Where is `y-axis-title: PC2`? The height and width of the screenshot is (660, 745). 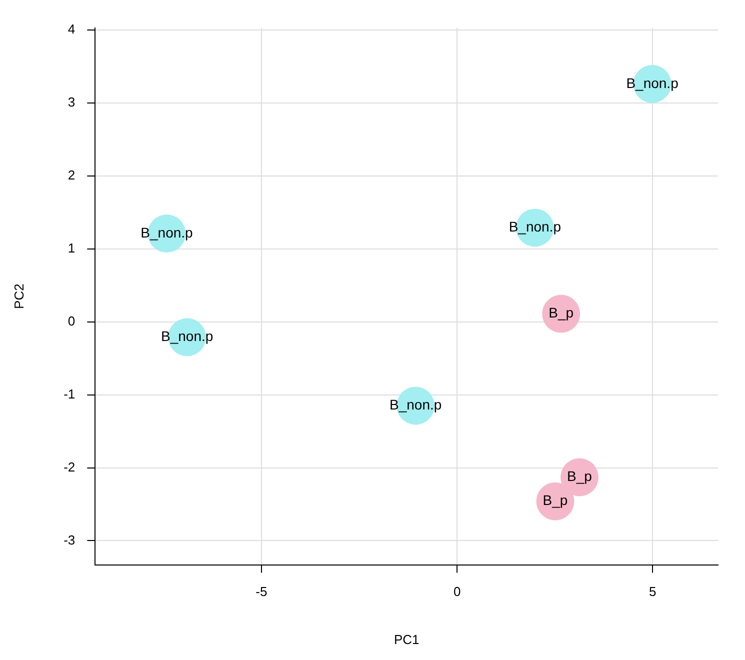
y-axis-title: PC2 is located at coordinates (18, 296).